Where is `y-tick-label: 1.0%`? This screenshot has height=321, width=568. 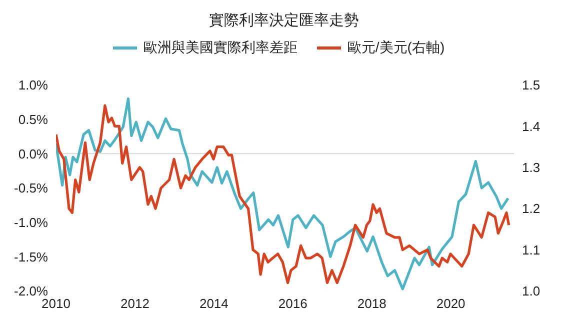 y-tick-label: 1.0% is located at coordinates (33, 85).